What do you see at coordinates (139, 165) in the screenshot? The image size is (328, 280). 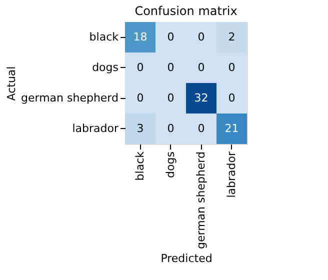 I see `x-tick-label: black` at bounding box center [139, 165].